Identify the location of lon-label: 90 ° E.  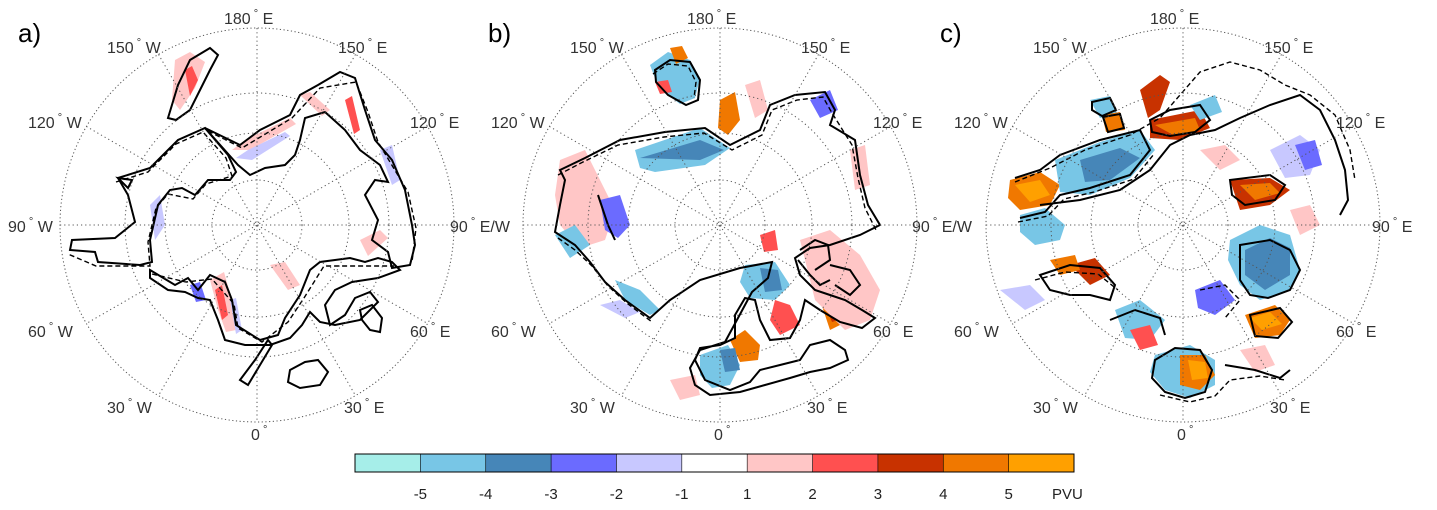
(1392, 226).